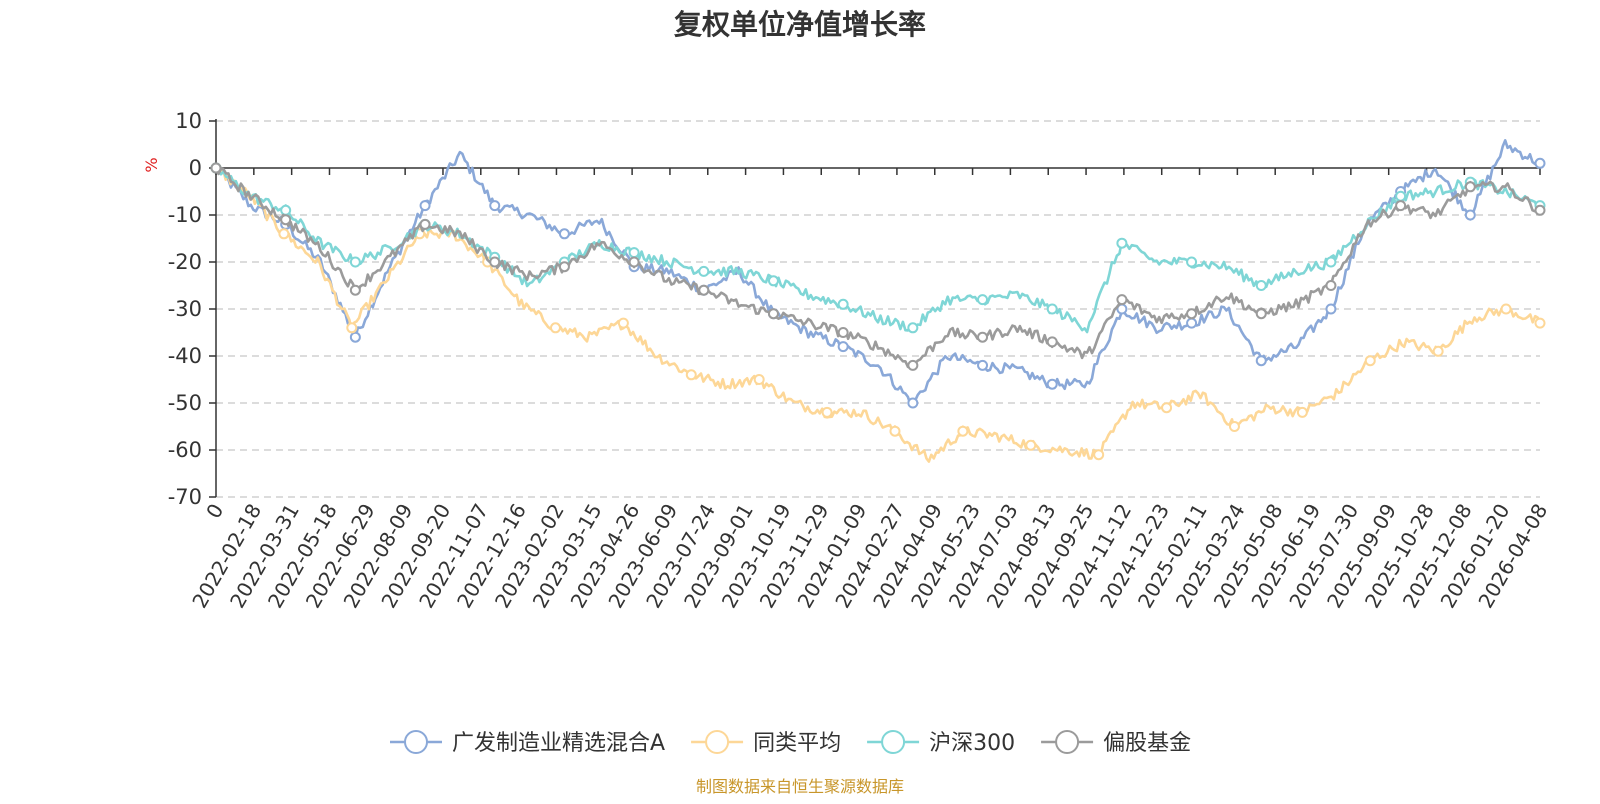 The width and height of the screenshot is (1600, 804). What do you see at coordinates (1147, 743) in the screenshot?
I see `legend-label: 偏股基金` at bounding box center [1147, 743].